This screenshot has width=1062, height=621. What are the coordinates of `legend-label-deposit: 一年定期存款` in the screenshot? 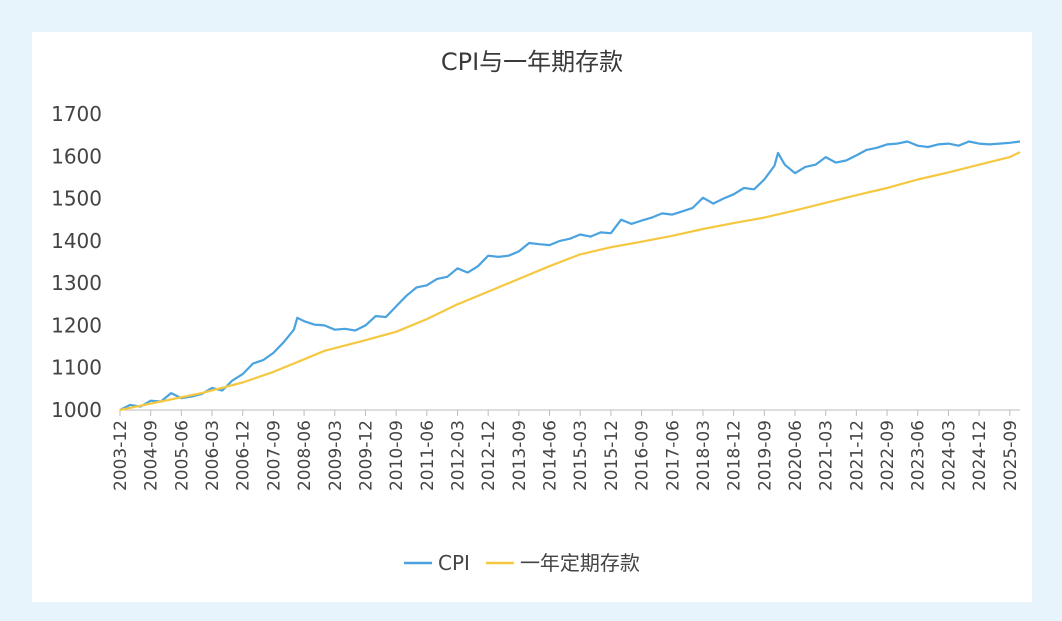 It's located at (580, 563).